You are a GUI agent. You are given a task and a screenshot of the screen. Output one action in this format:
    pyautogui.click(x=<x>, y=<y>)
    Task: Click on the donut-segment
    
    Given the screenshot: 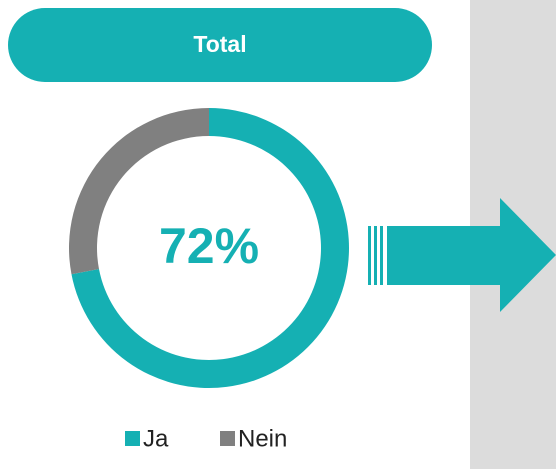 What is the action you would take?
    pyautogui.click(x=138, y=191)
    